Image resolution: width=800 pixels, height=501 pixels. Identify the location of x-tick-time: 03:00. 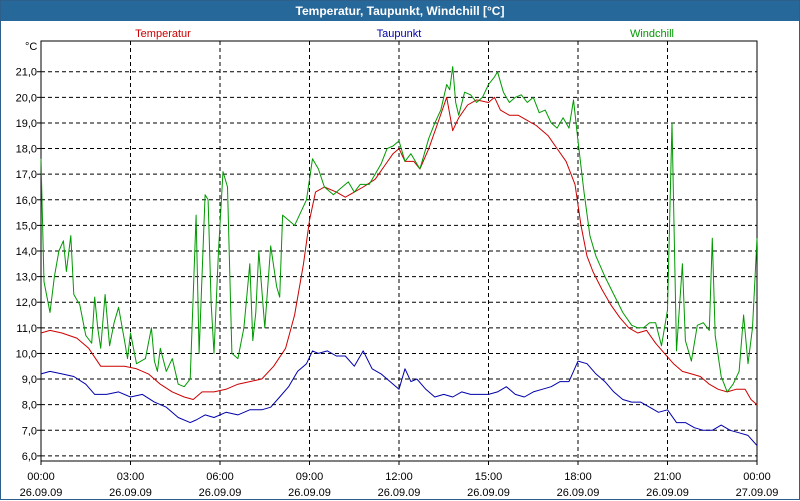
(131, 477).